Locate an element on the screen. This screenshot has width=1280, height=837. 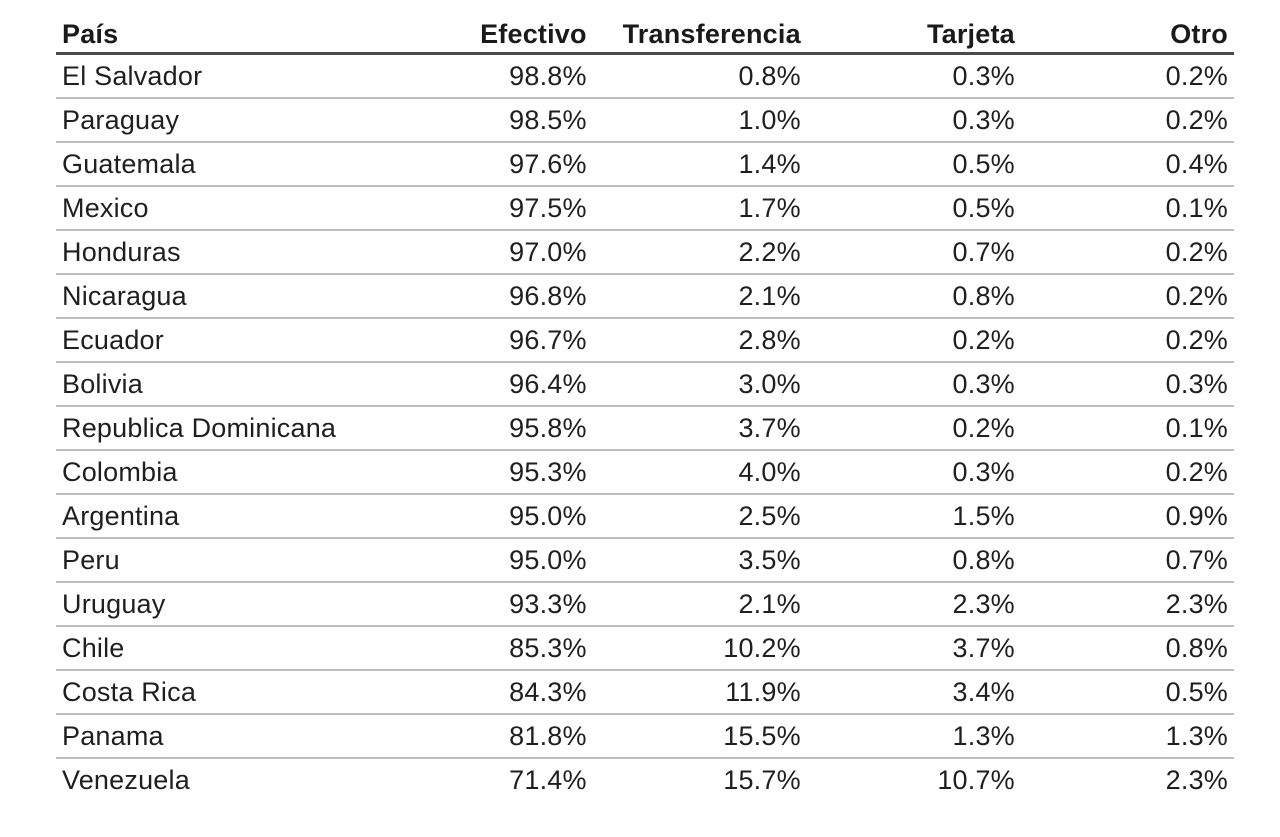
table-row: Colombia 95.3% 4.0% 0.3% 0.2% is located at coordinates (645, 472).